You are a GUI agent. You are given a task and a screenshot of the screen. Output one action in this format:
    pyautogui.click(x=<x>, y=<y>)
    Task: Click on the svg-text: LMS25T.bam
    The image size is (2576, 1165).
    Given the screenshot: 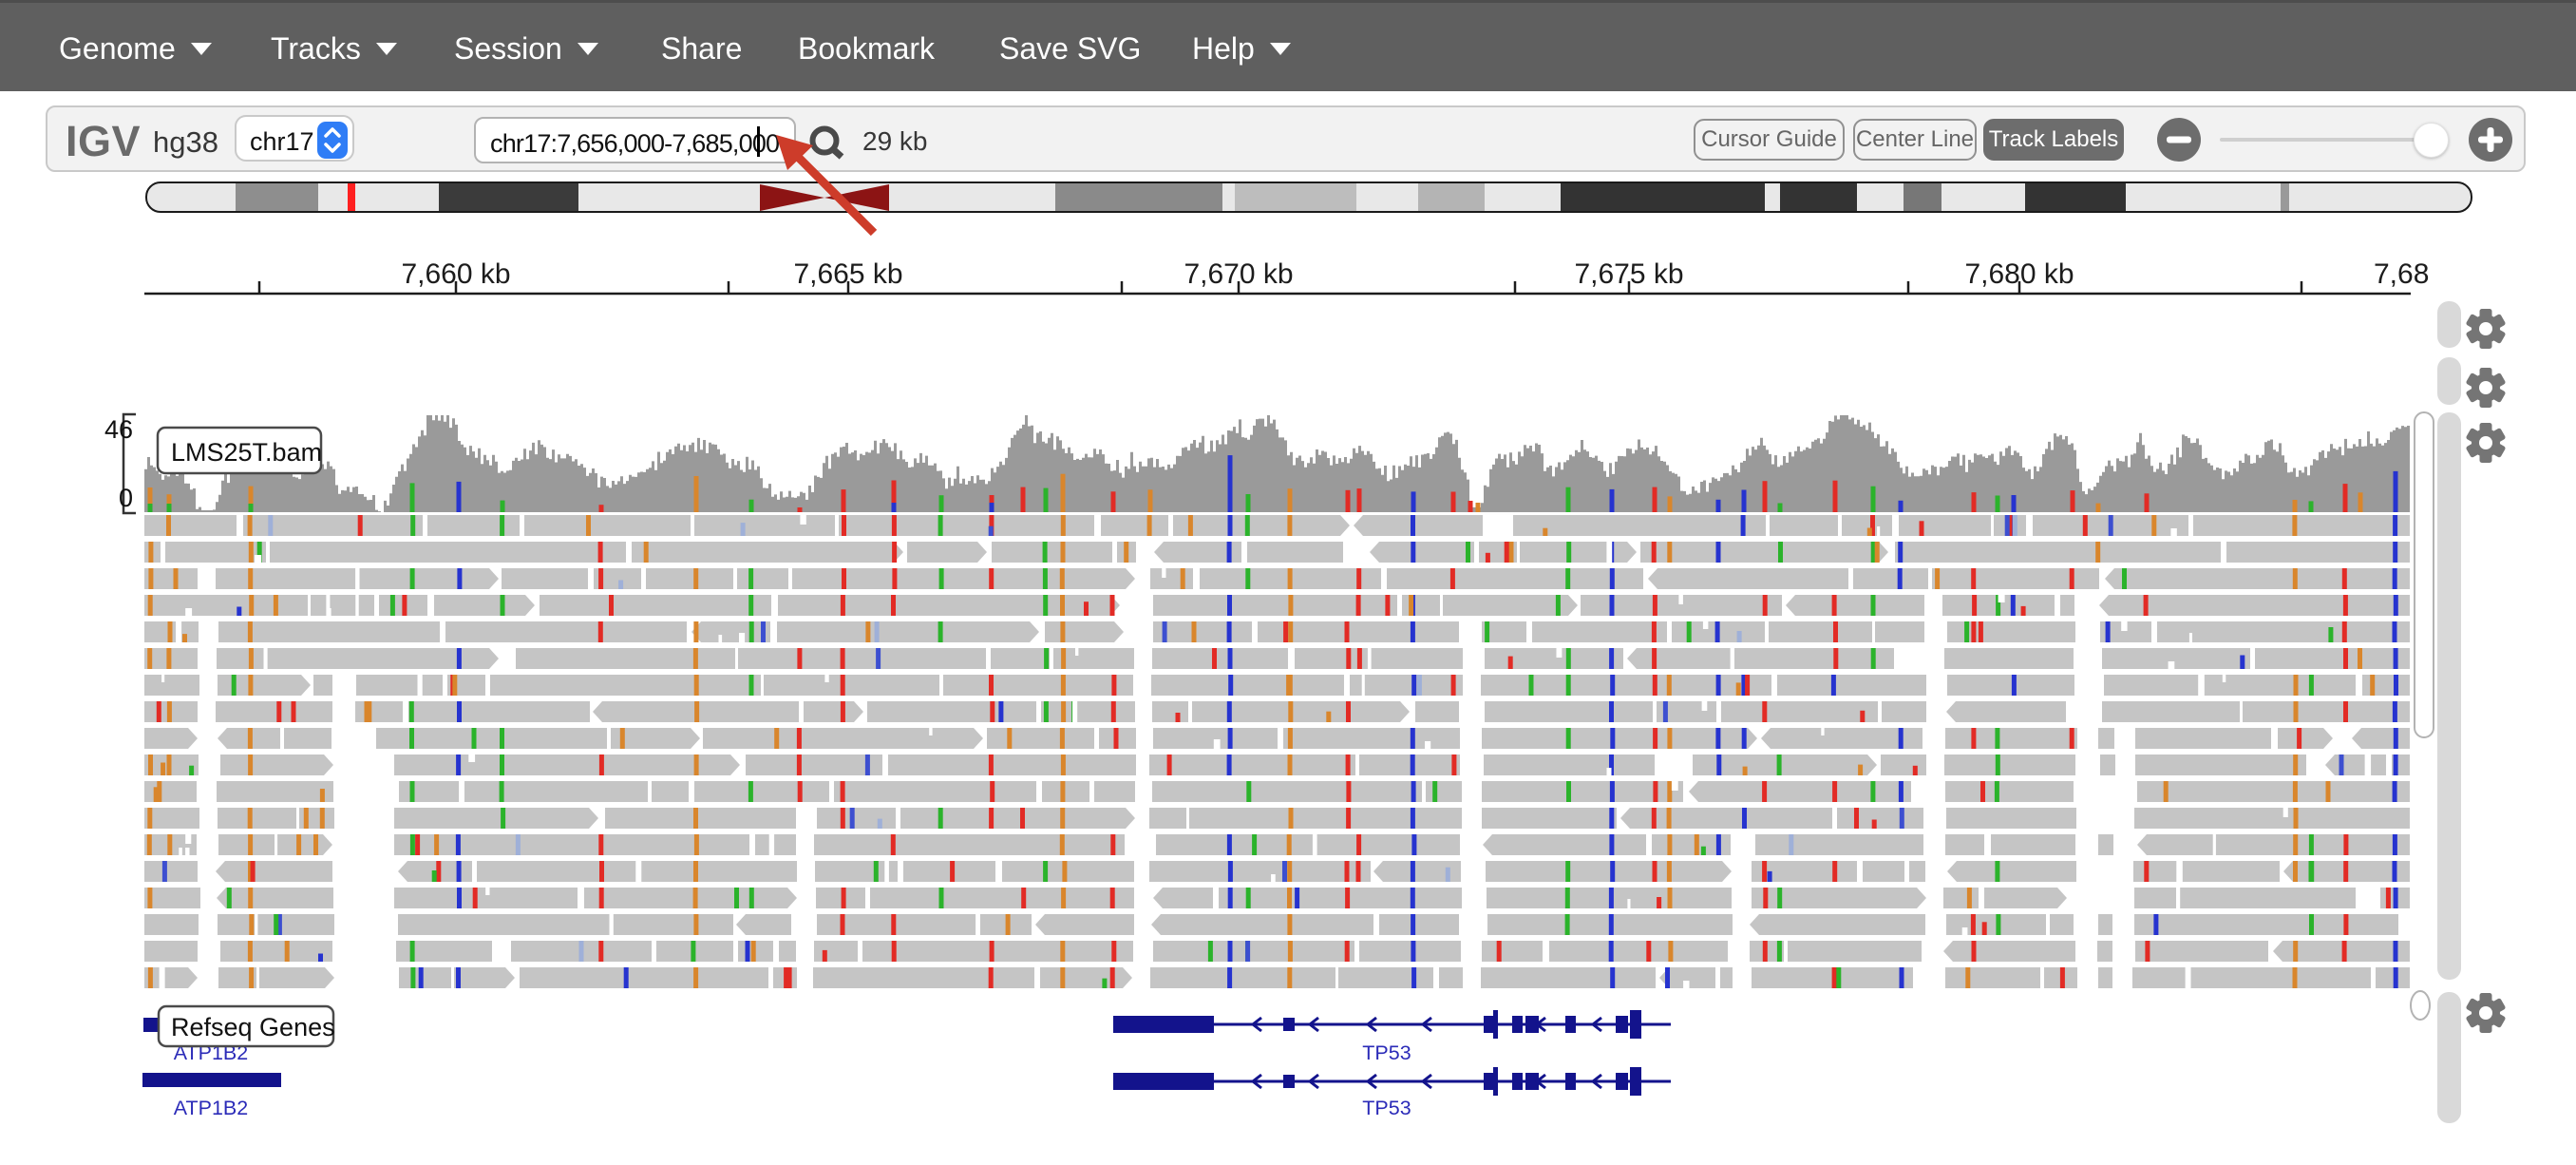 What is the action you would take?
    pyautogui.click(x=246, y=452)
    